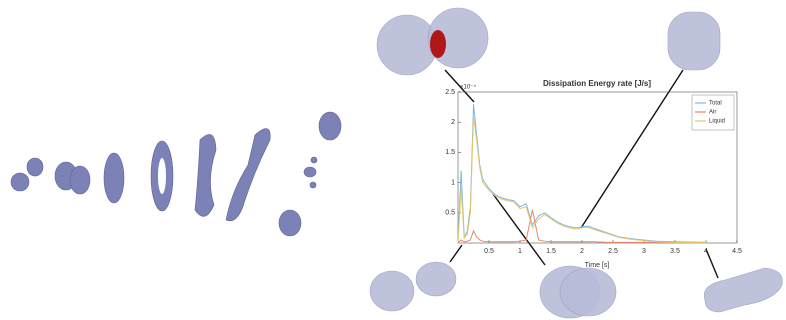 This screenshot has height=320, width=786. Describe the element at coordinates (737, 251) in the screenshot. I see `x-tick-label: 4.5` at that location.